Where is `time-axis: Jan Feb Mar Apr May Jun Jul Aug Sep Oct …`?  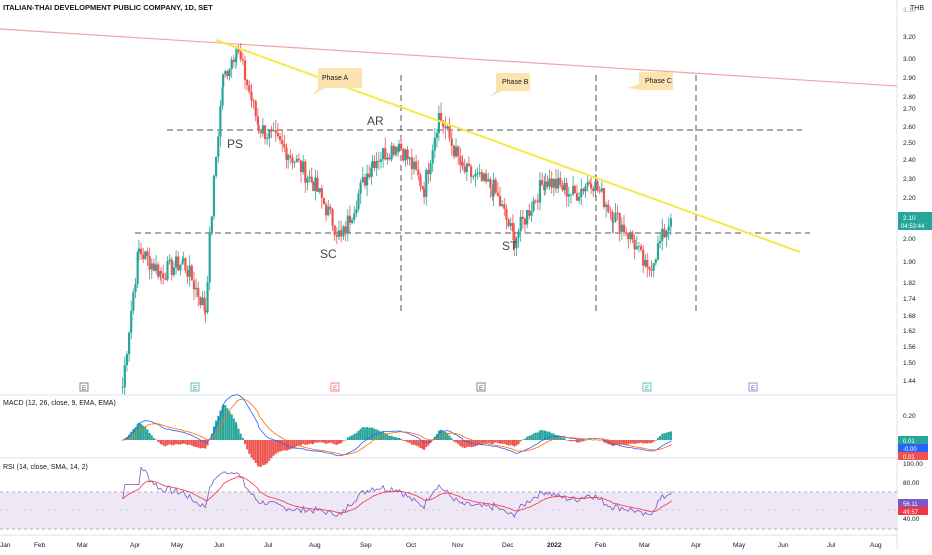 time-axis: Jan Feb Mar Apr May Jun Jul Aug Sep Oct … is located at coordinates (441, 545).